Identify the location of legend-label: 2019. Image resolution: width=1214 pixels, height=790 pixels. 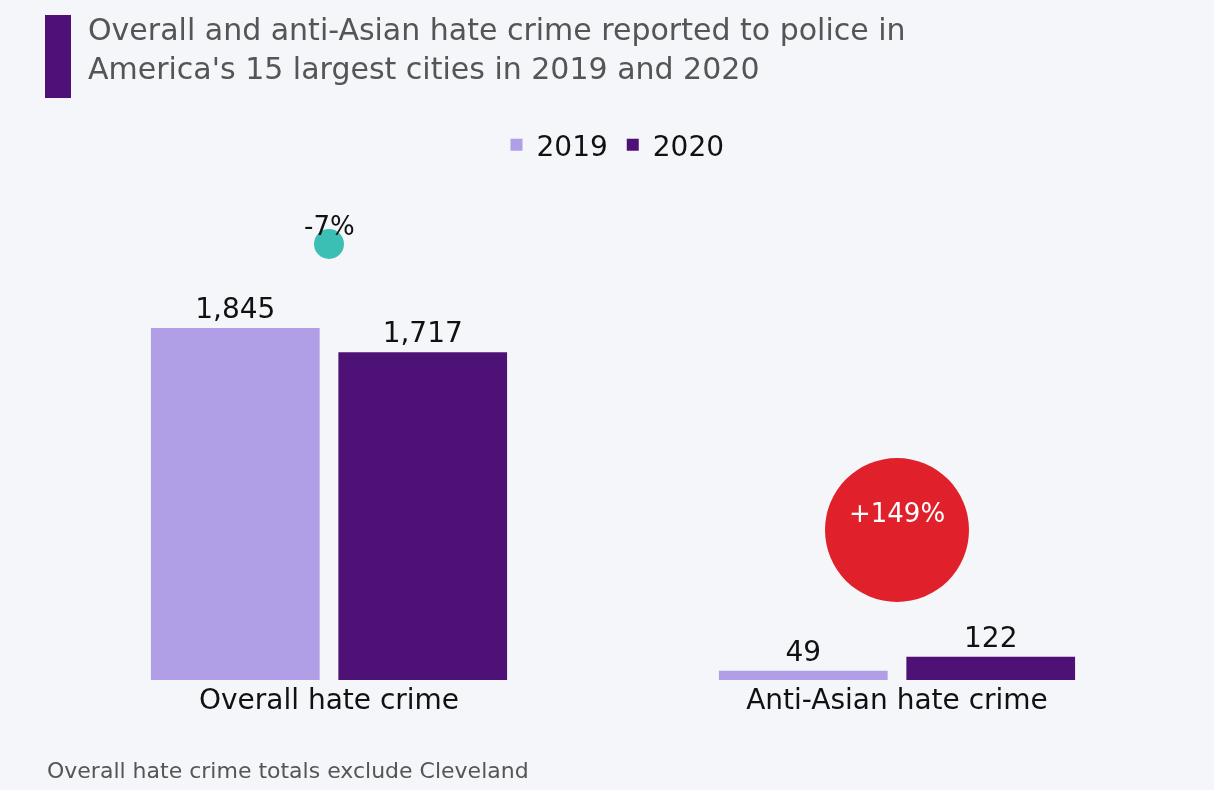
(572, 146).